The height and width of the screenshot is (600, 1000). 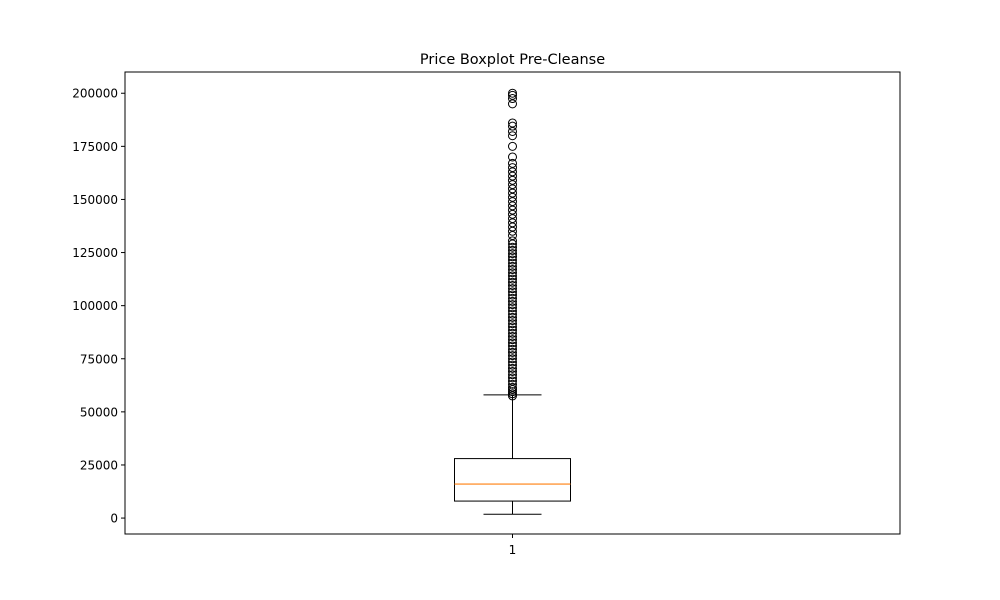 What do you see at coordinates (114, 519) in the screenshot?
I see `y-tick-label: 0` at bounding box center [114, 519].